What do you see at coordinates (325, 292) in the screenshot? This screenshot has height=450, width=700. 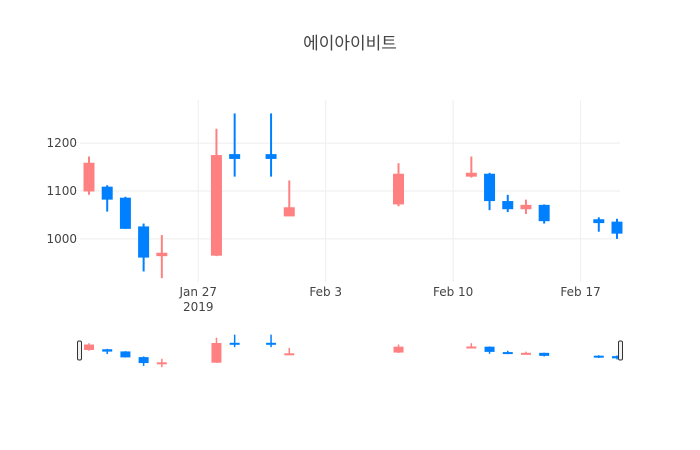 I see `x-tick-label: Feb 3` at bounding box center [325, 292].